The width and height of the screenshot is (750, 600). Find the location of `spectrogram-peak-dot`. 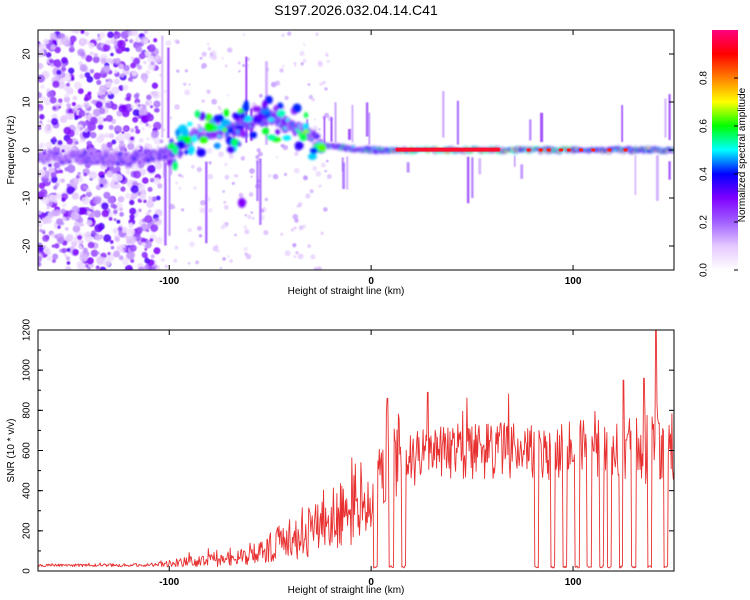

spectrogram-peak-dot is located at coordinates (561, 150).